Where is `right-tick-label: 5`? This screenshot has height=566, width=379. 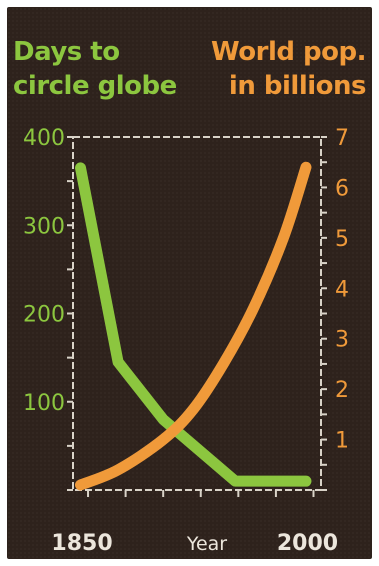
right-tick-label: 5 is located at coordinates (342, 239).